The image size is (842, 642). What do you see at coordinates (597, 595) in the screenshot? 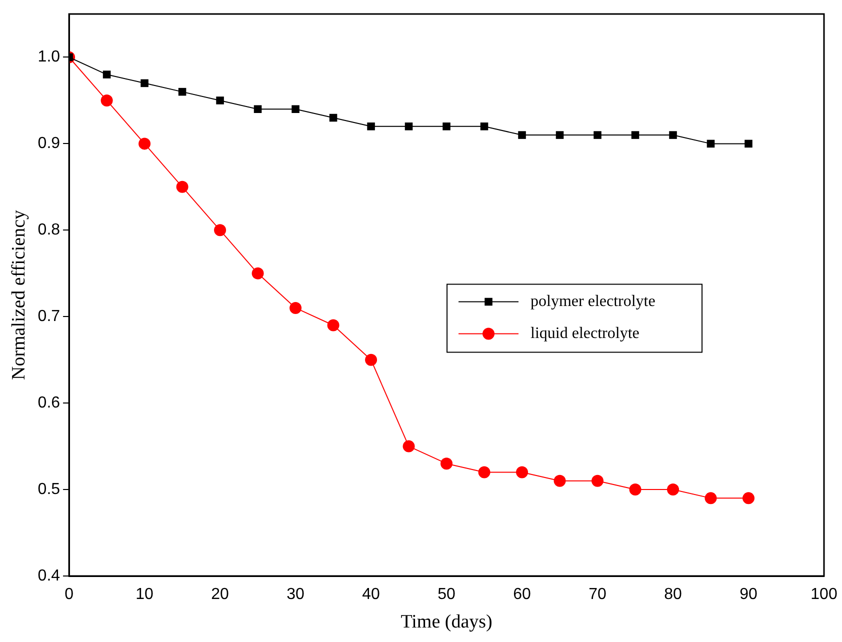
I see `x-tick-label: 70` at bounding box center [597, 595].